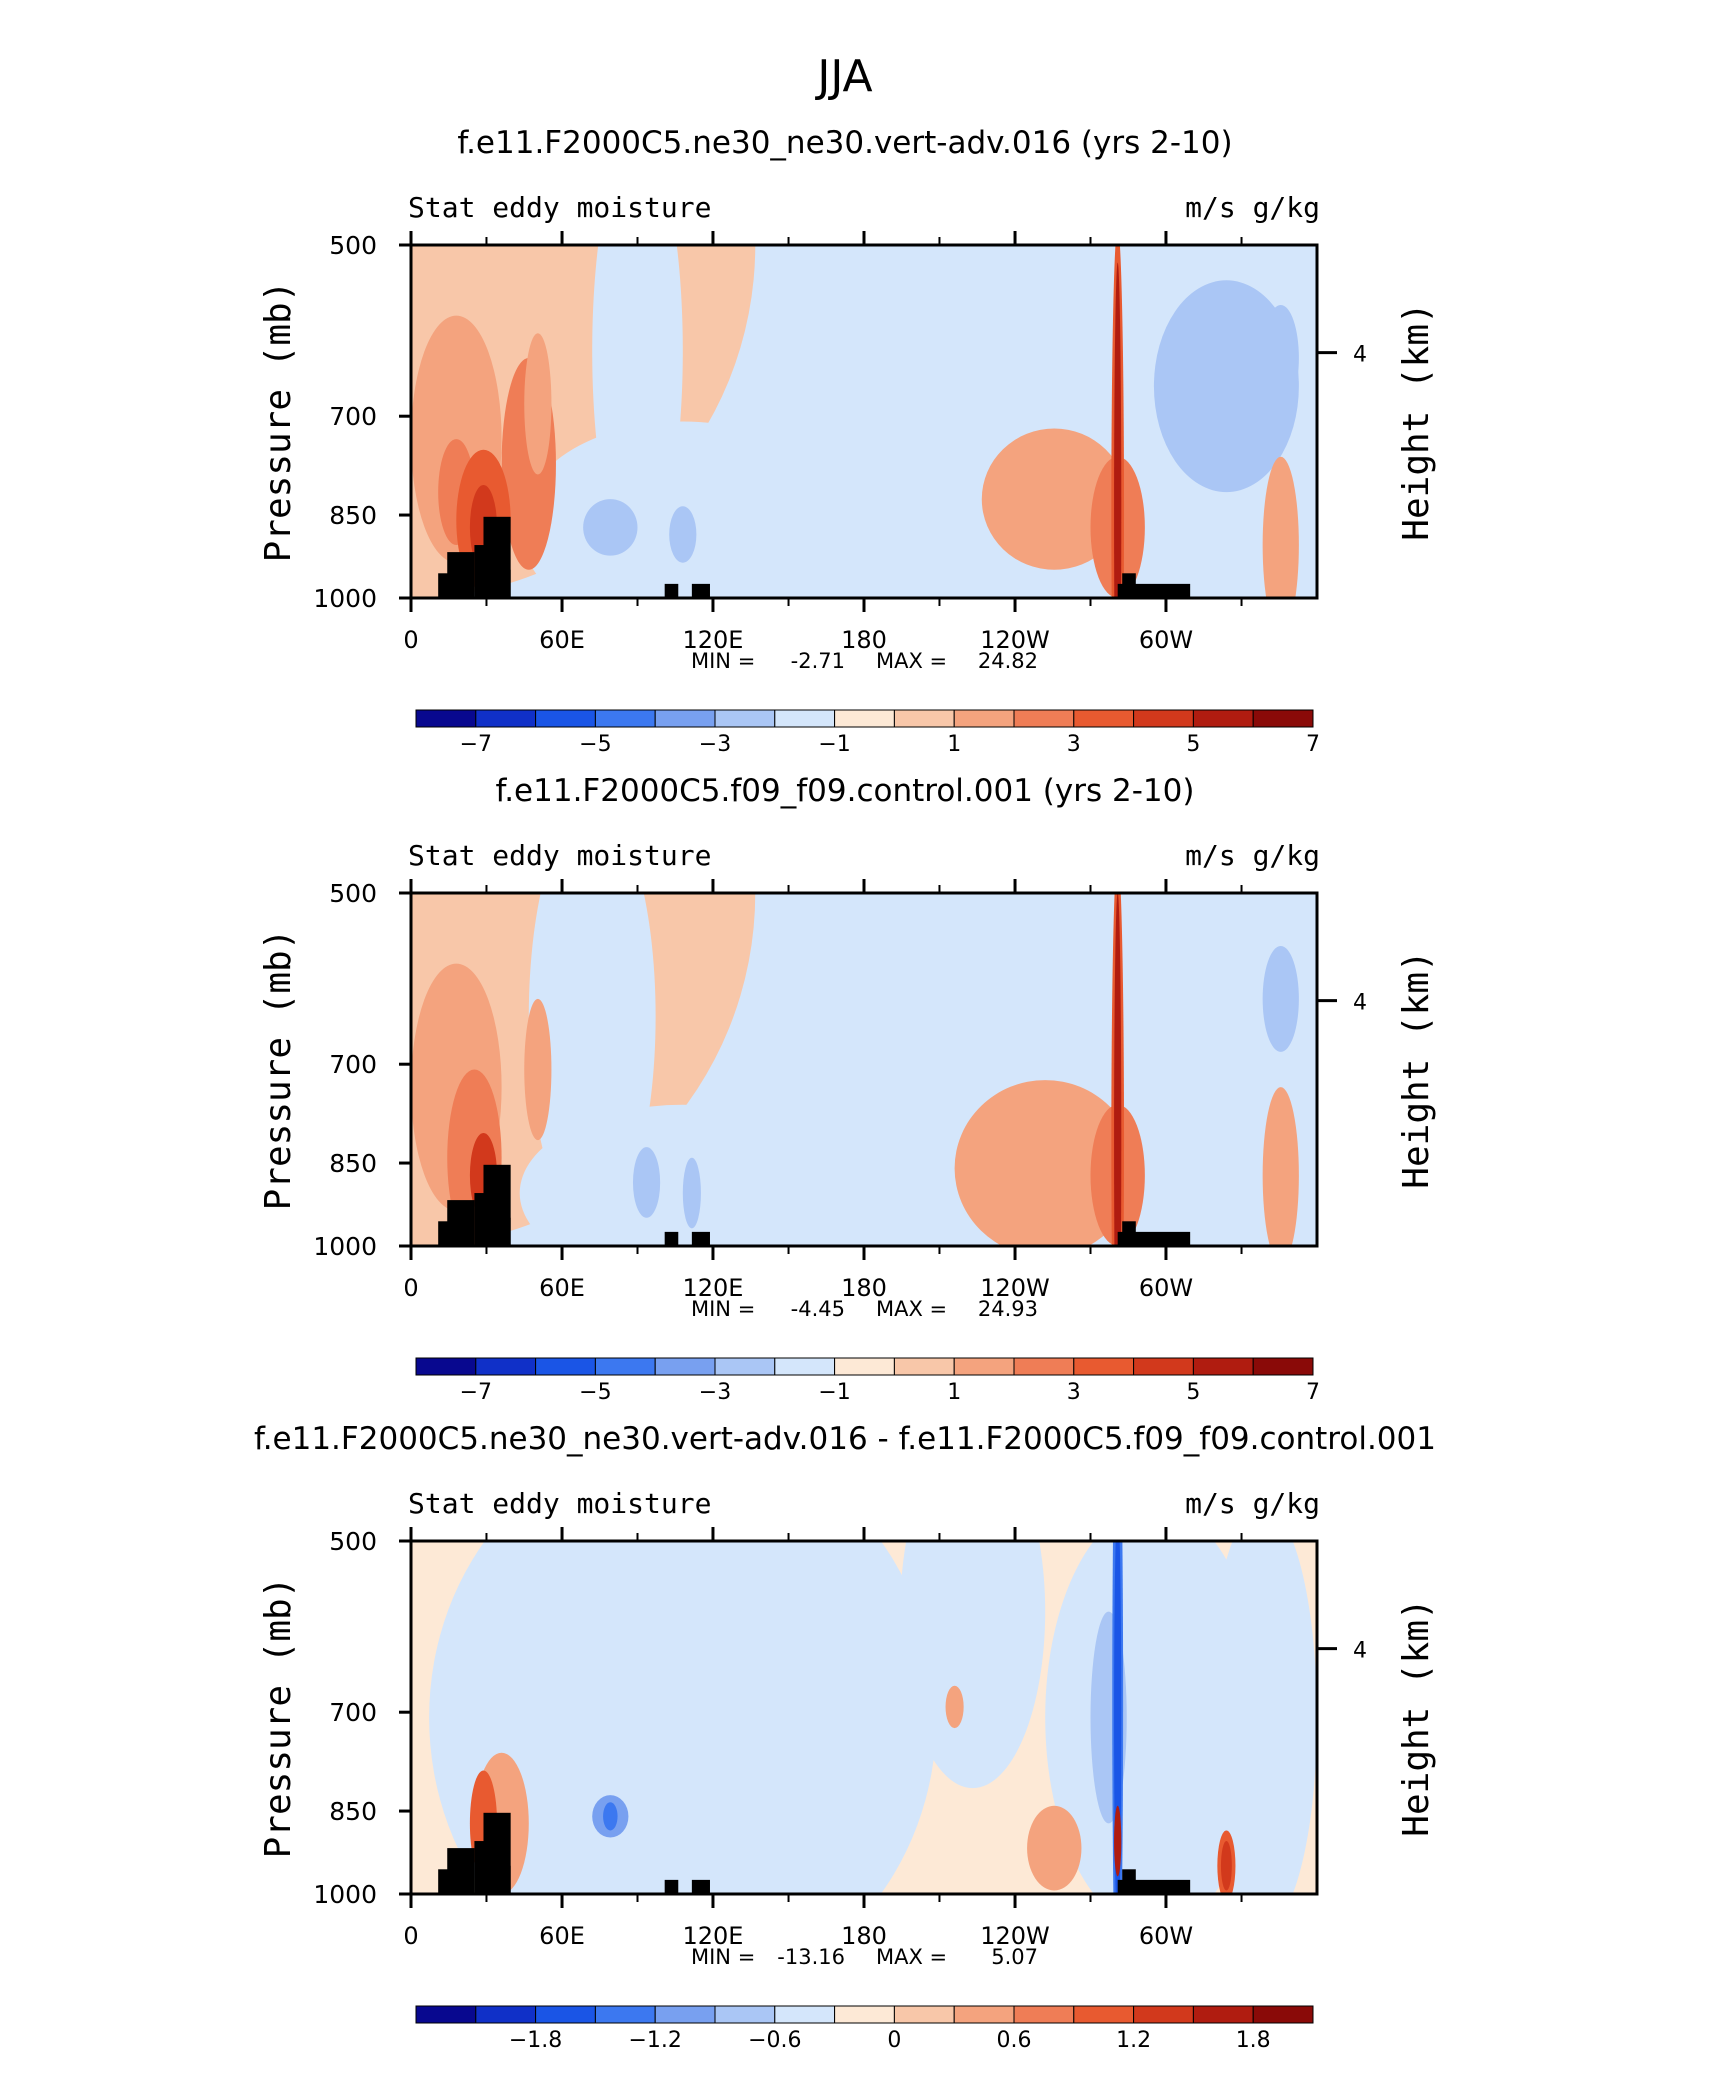 Image resolution: width=1710 pixels, height=2079 pixels. Describe the element at coordinates (954, 1392) in the screenshot. I see `colorbar-label: 1` at that location.